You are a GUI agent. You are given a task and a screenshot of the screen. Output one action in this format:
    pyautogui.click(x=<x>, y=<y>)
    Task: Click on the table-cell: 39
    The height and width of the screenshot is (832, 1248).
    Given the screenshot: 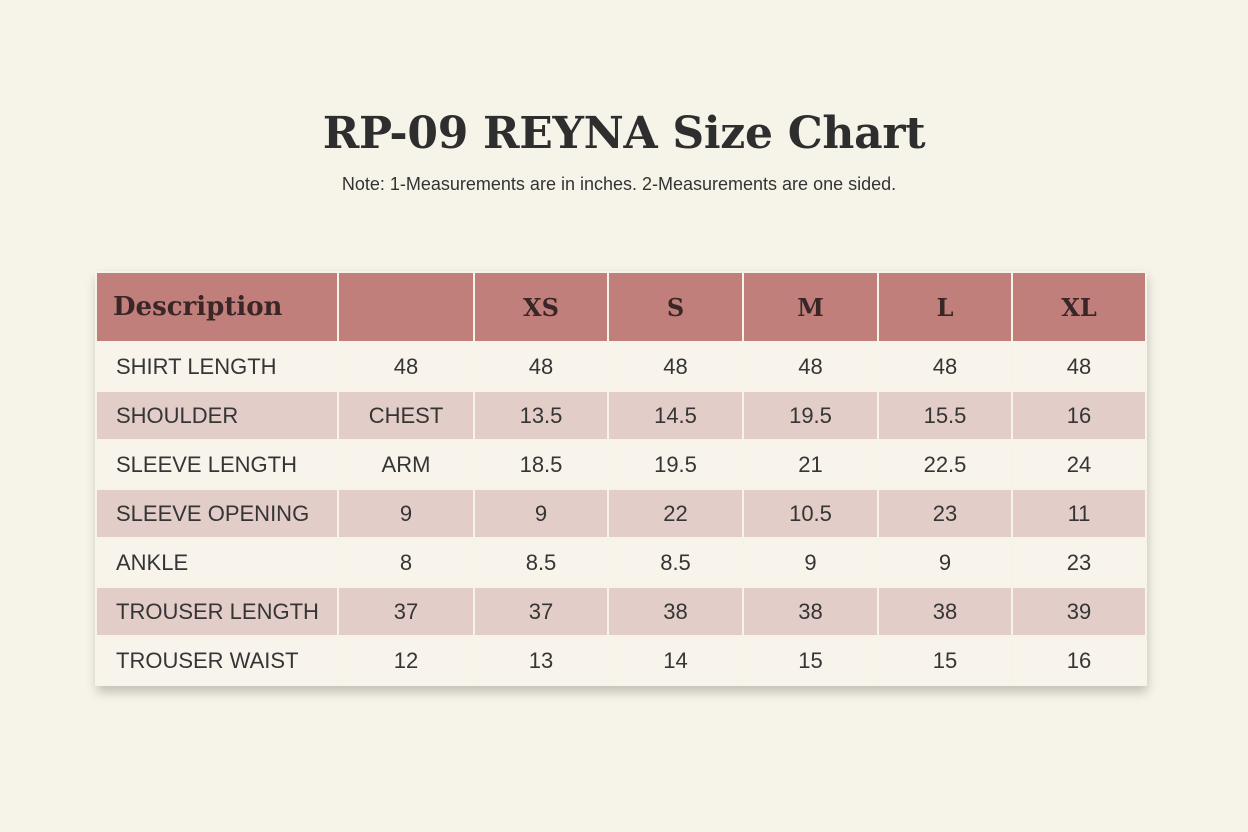 What is the action you would take?
    pyautogui.click(x=1079, y=611)
    